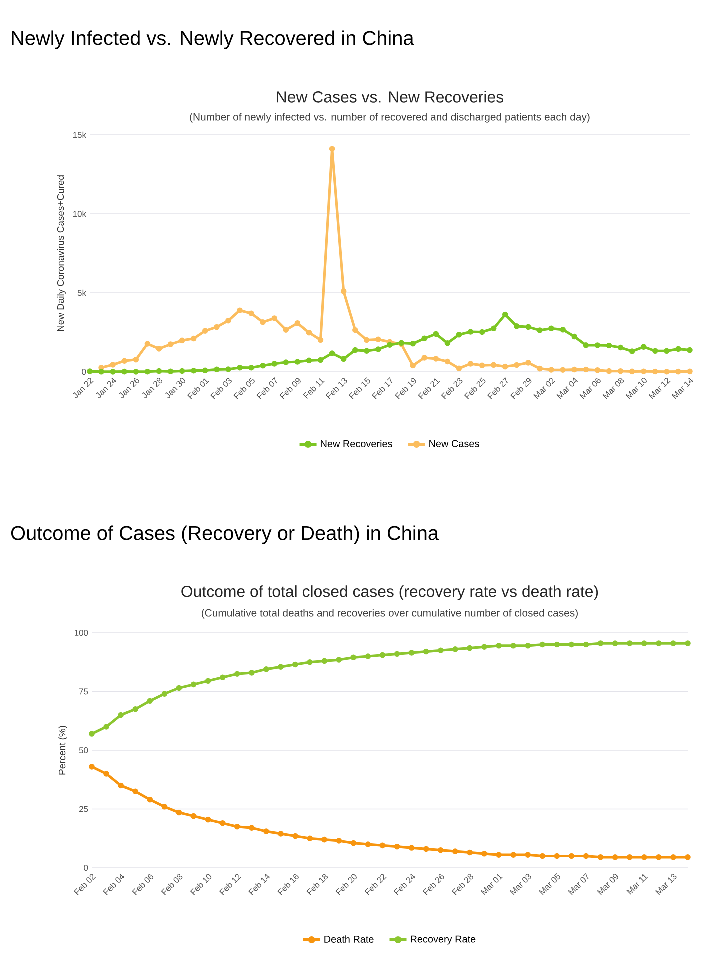 Image resolution: width=716 pixels, height=960 pixels. I want to click on x-tick-label: Mar 12, so click(659, 389).